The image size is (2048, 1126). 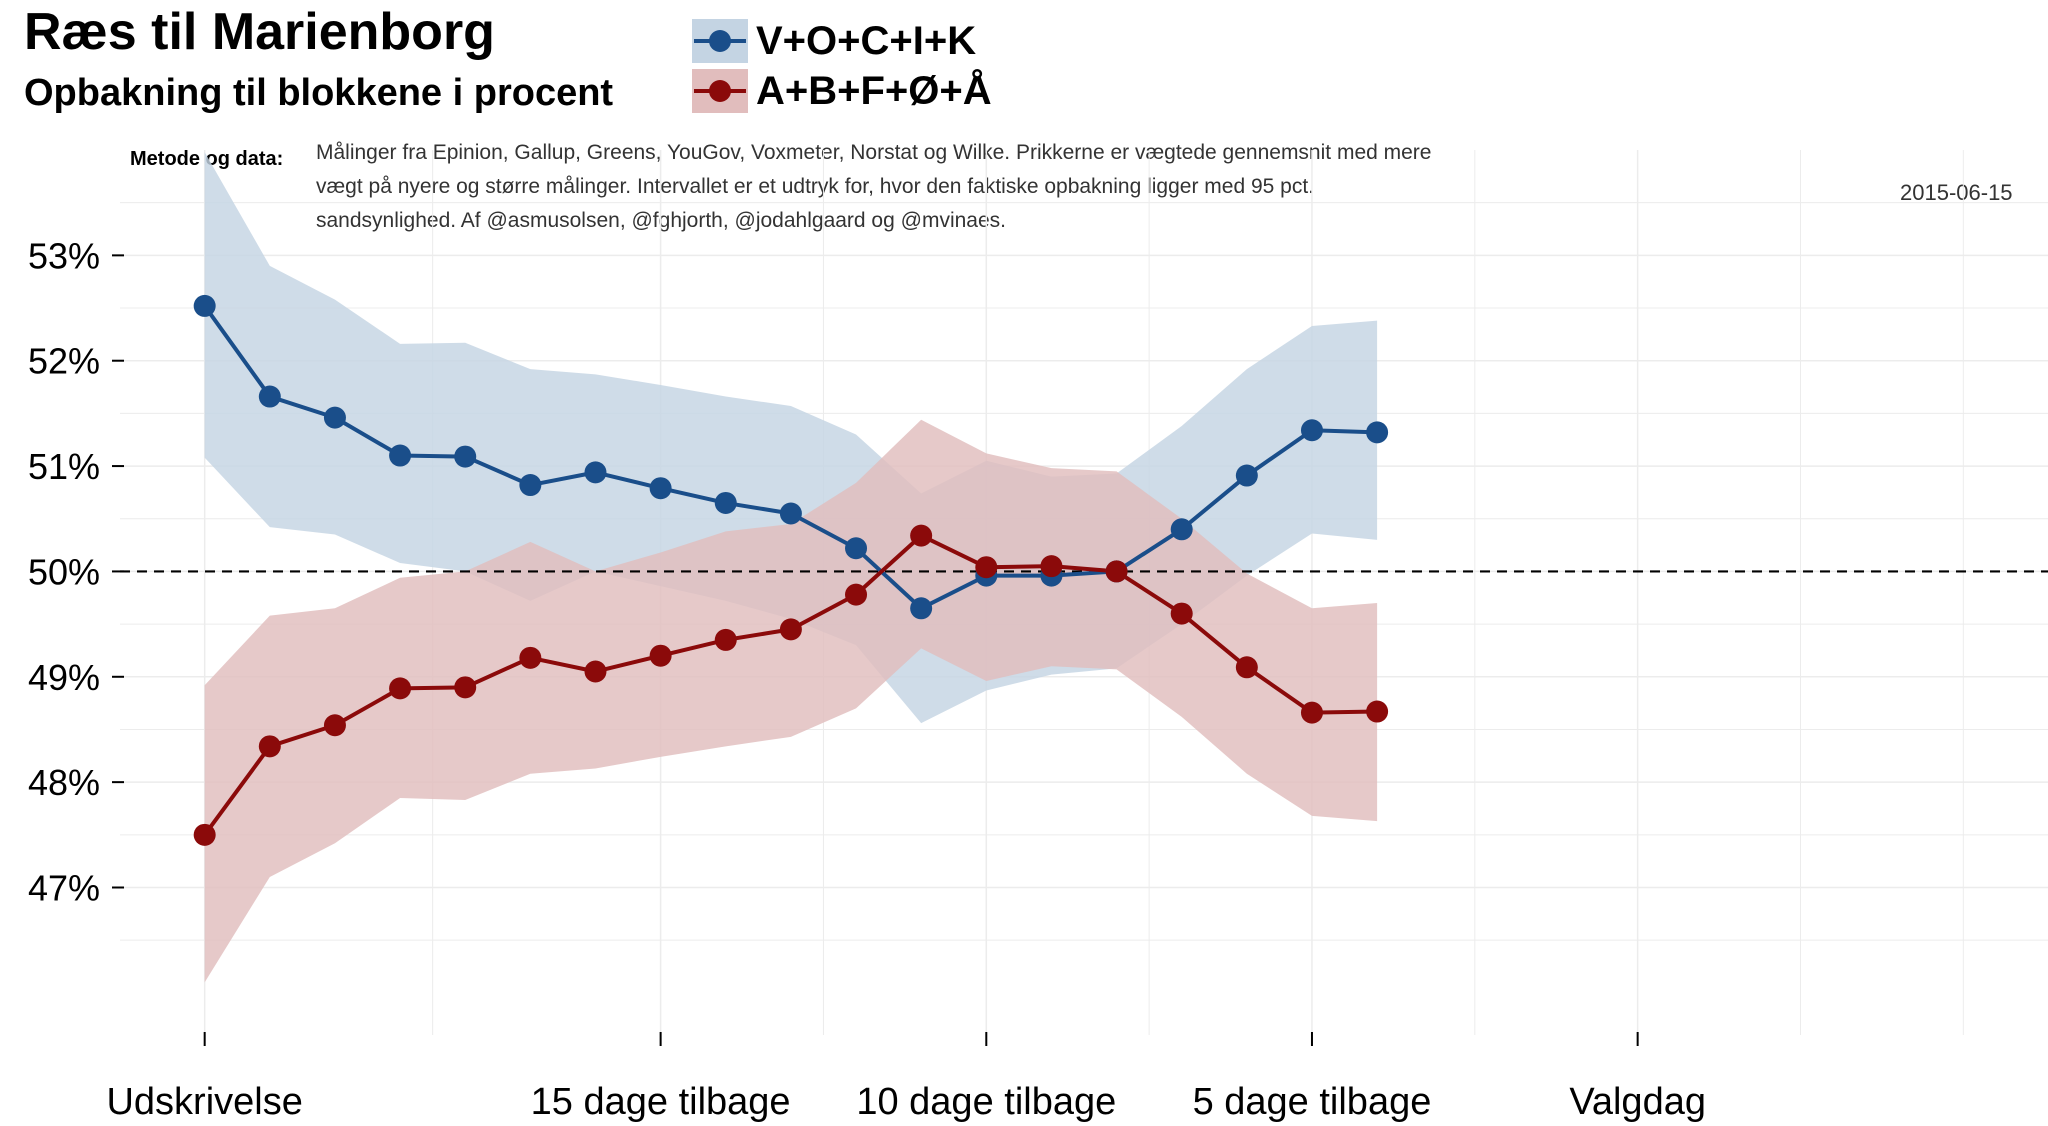 What do you see at coordinates (986, 1102) in the screenshot?
I see `x-tick-label: 10 dage tilbage` at bounding box center [986, 1102].